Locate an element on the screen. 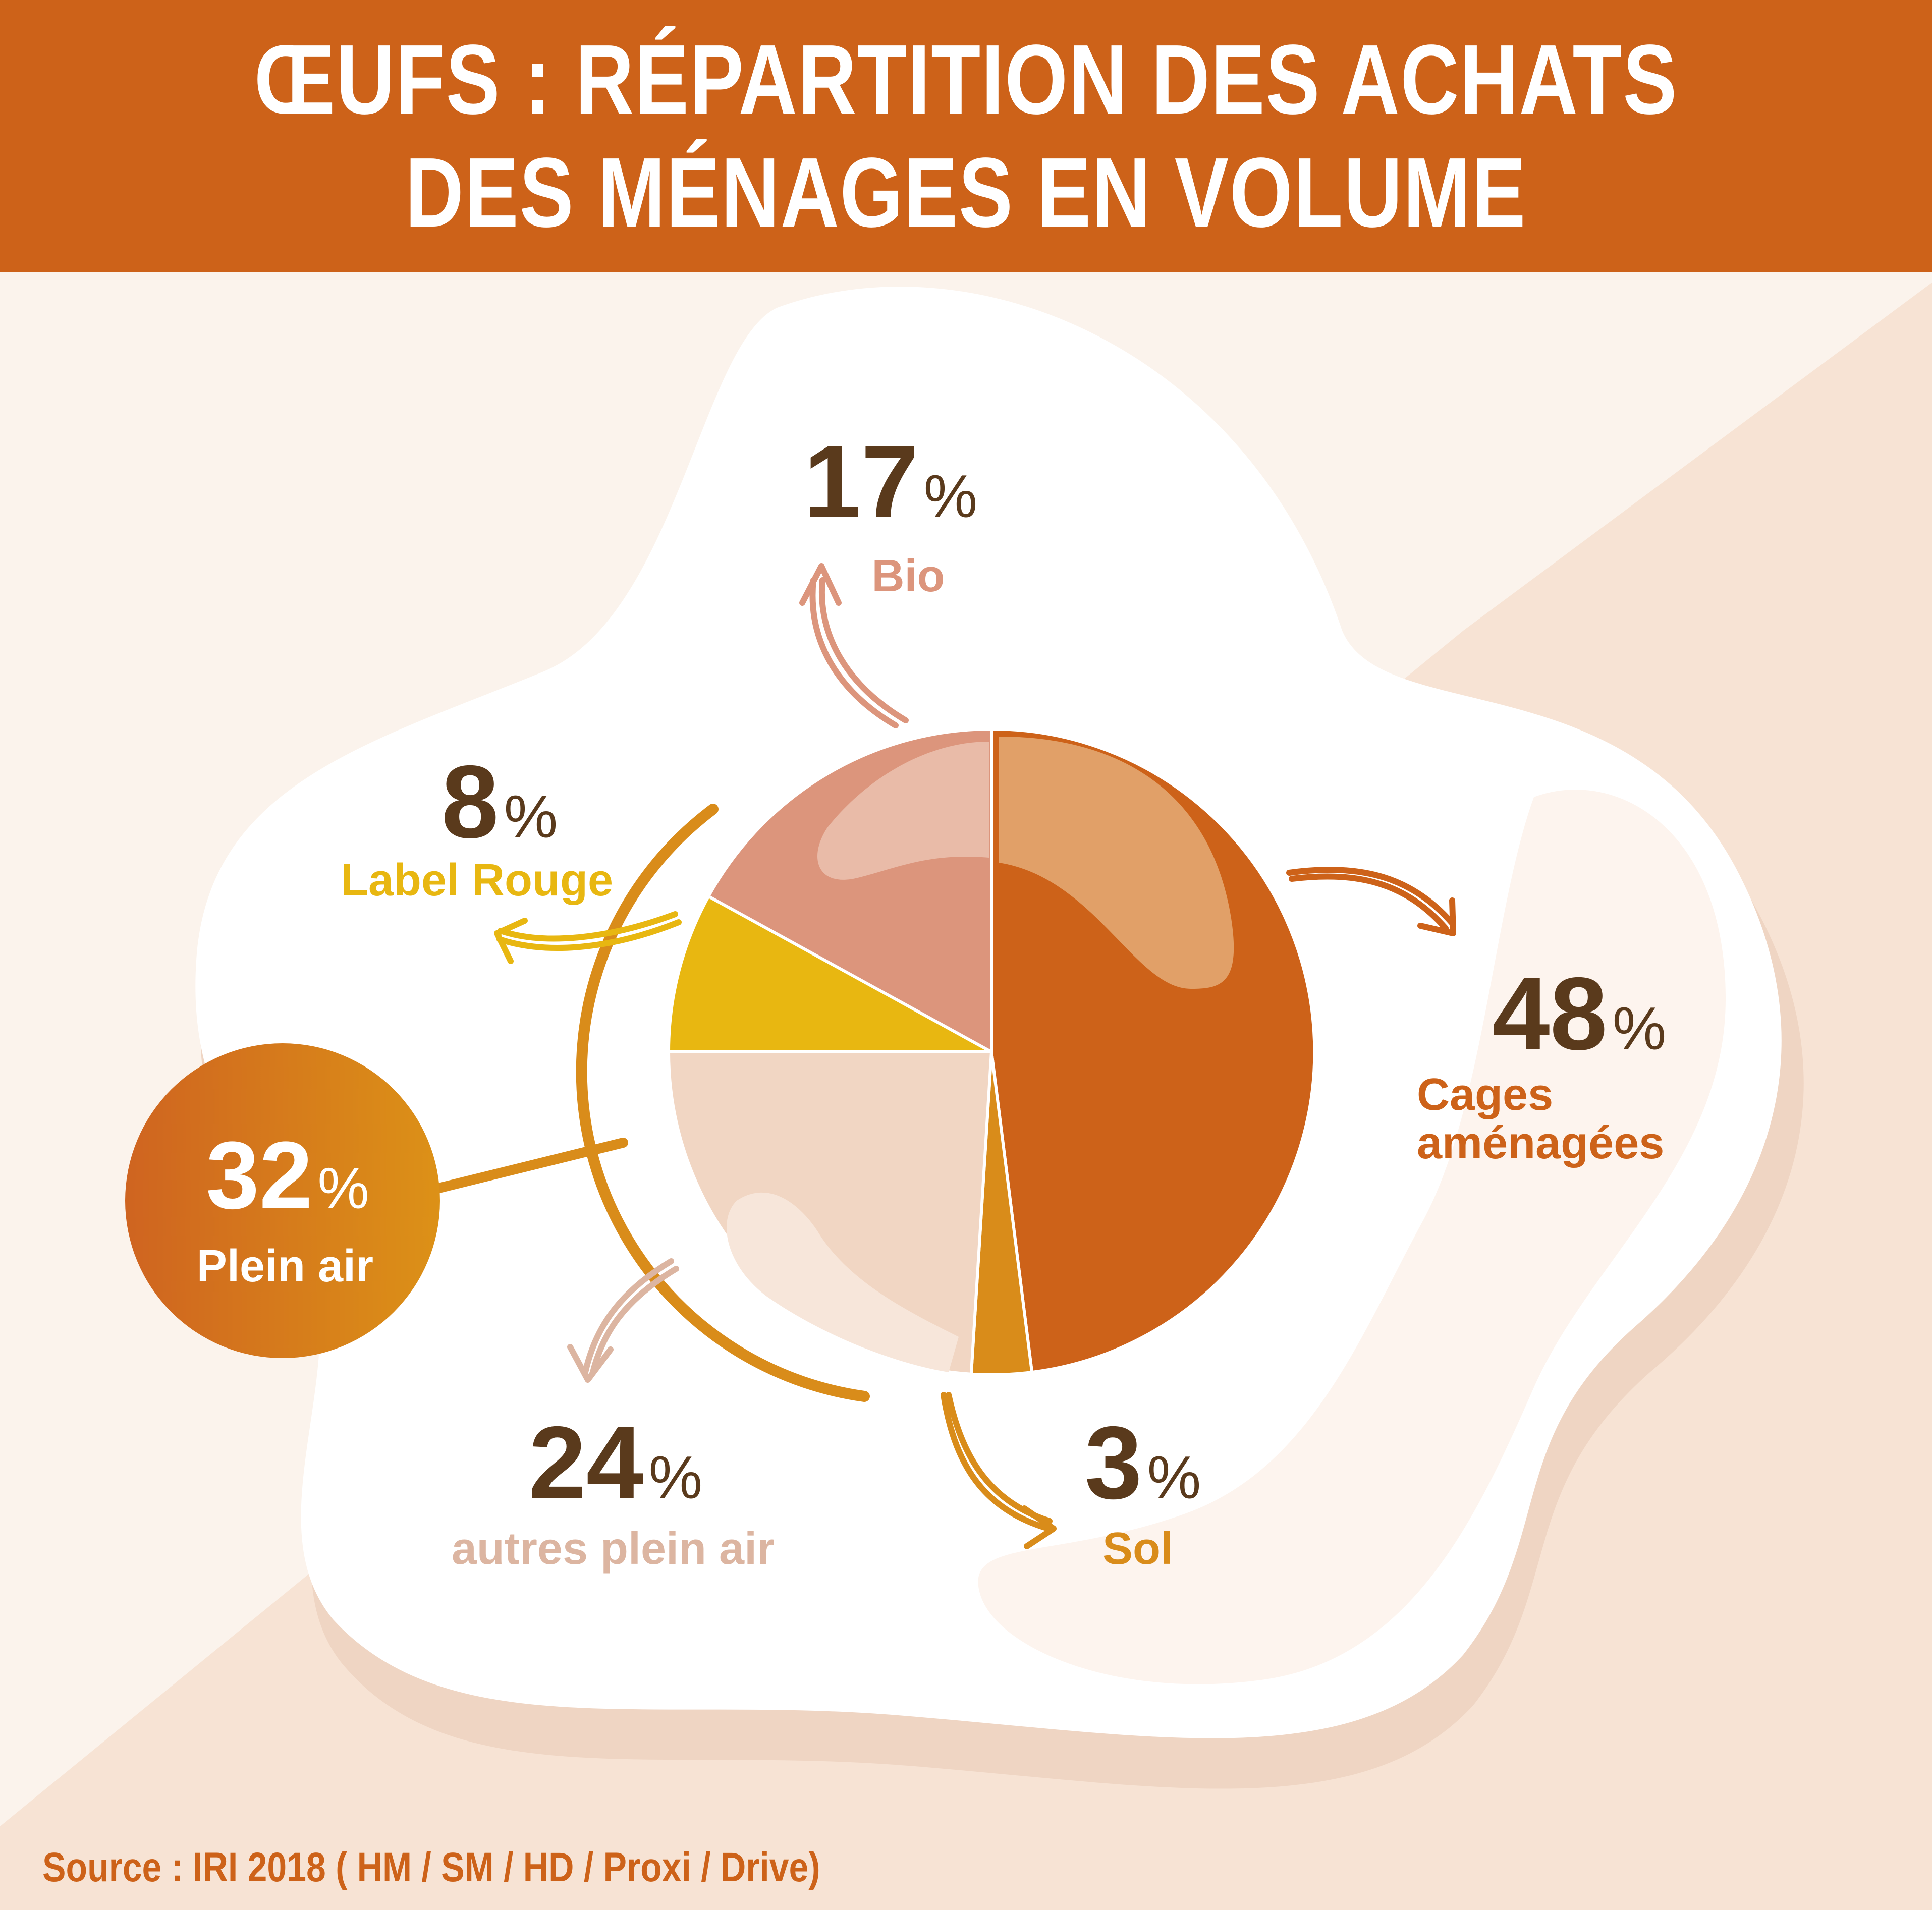 The height and width of the screenshot is (1910, 1932). autres-highlight is located at coordinates (843, 1282).